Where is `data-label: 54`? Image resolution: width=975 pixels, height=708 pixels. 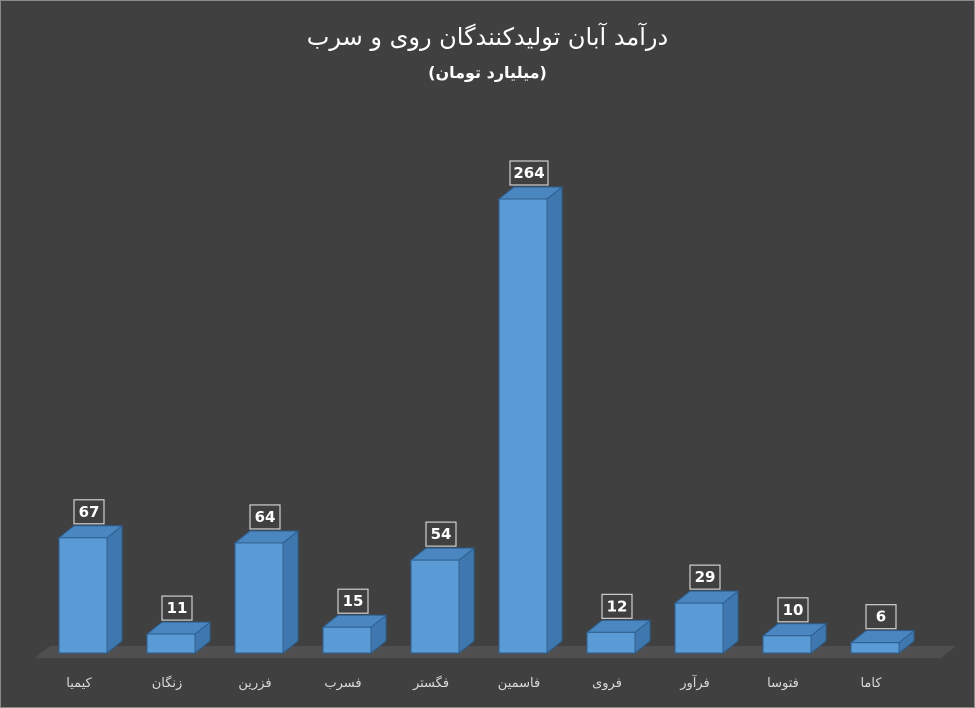
data-label: 54 is located at coordinates (441, 534).